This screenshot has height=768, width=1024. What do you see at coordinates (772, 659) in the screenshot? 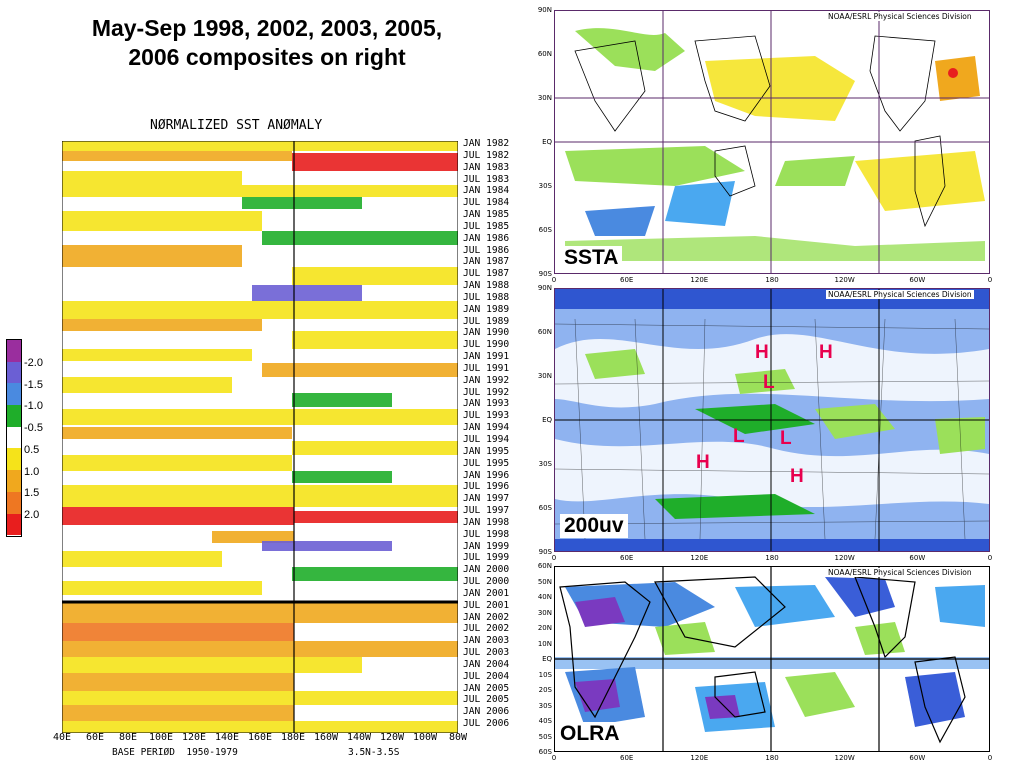
I see `olra-map` at bounding box center [772, 659].